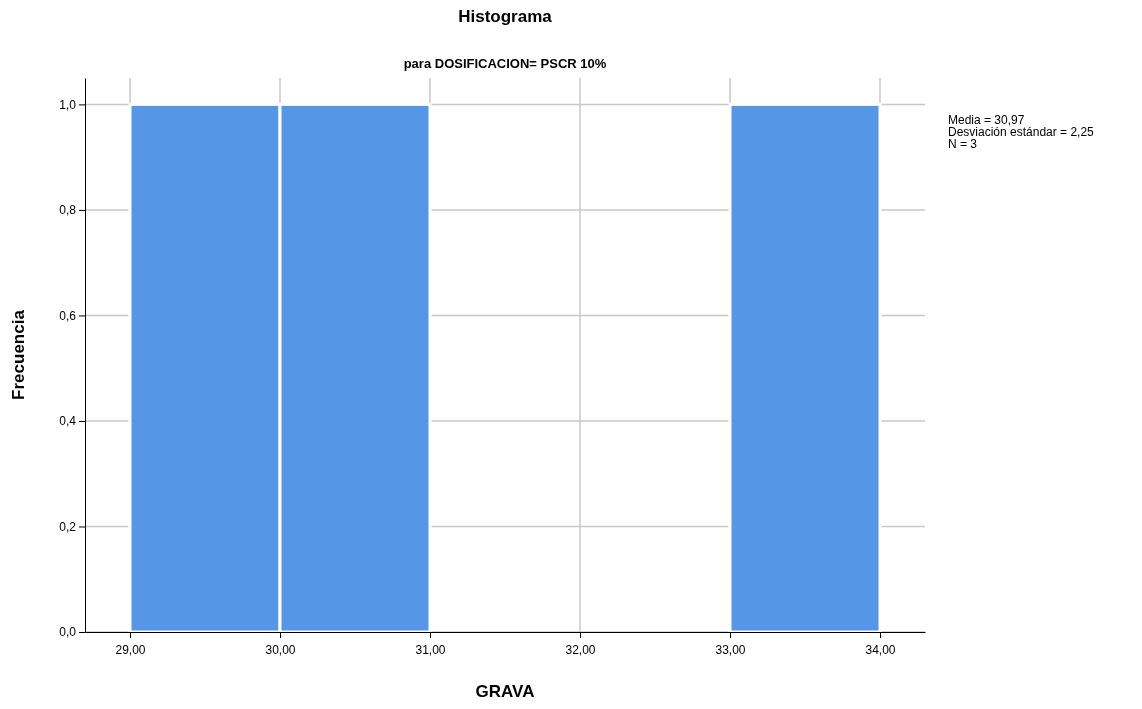  Describe the element at coordinates (730, 650) in the screenshot. I see `x-tick-label: 33,00` at that location.